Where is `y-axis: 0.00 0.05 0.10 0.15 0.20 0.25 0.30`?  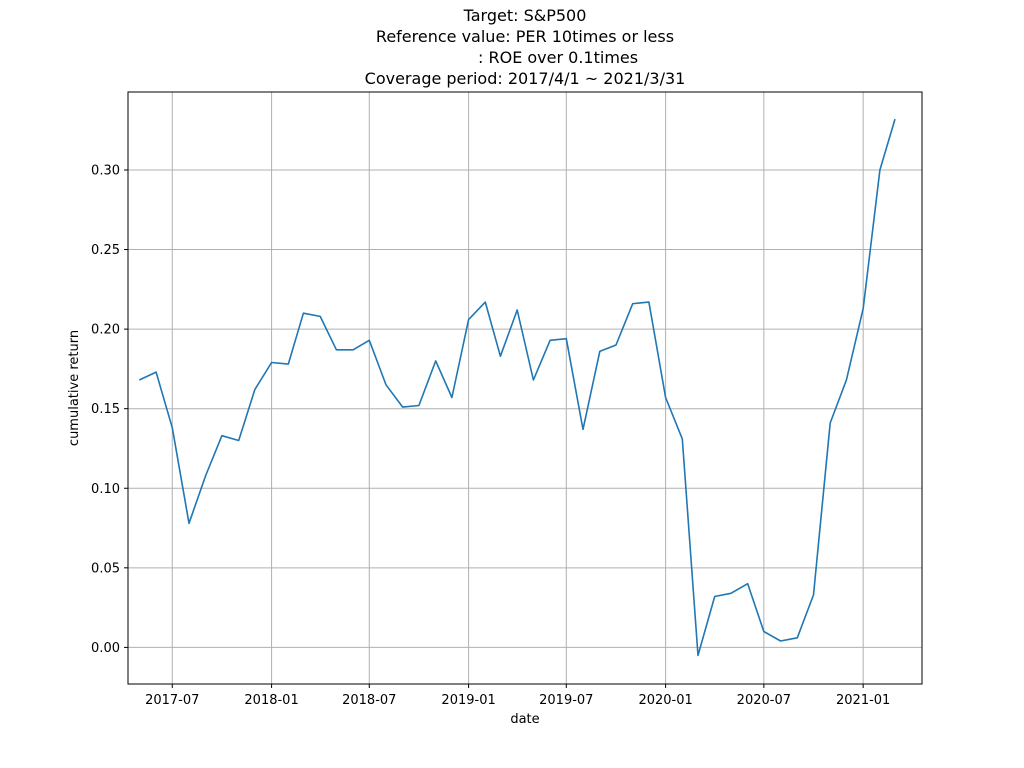
y-axis: 0.00 0.05 0.10 0.15 0.20 0.25 0.30 is located at coordinates (109, 409).